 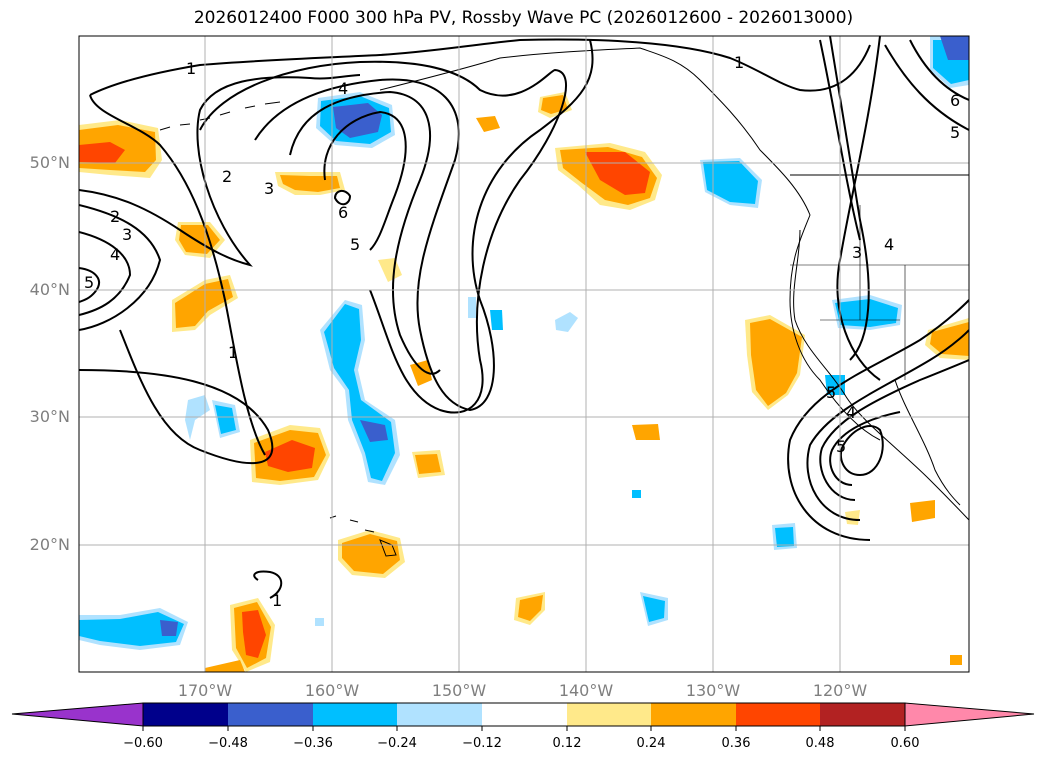 What do you see at coordinates (268, 584) in the screenshot?
I see `pv-contour-1-blob` at bounding box center [268, 584].